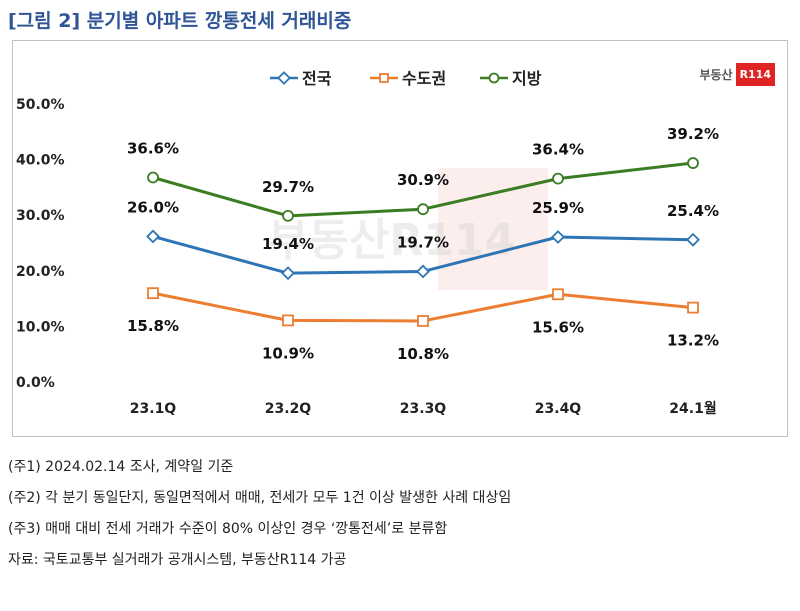 The image size is (800, 611). What do you see at coordinates (40, 216) in the screenshot?
I see `y-tick-label: 30.0%` at bounding box center [40, 216].